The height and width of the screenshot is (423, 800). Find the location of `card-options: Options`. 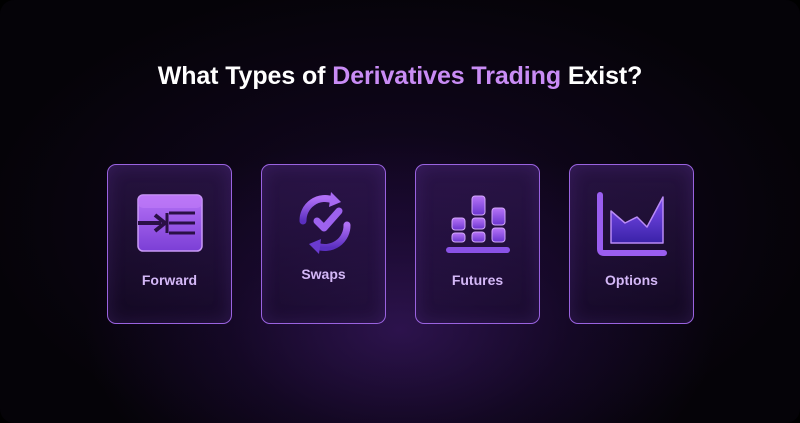

card-options: Options is located at coordinates (631, 244).